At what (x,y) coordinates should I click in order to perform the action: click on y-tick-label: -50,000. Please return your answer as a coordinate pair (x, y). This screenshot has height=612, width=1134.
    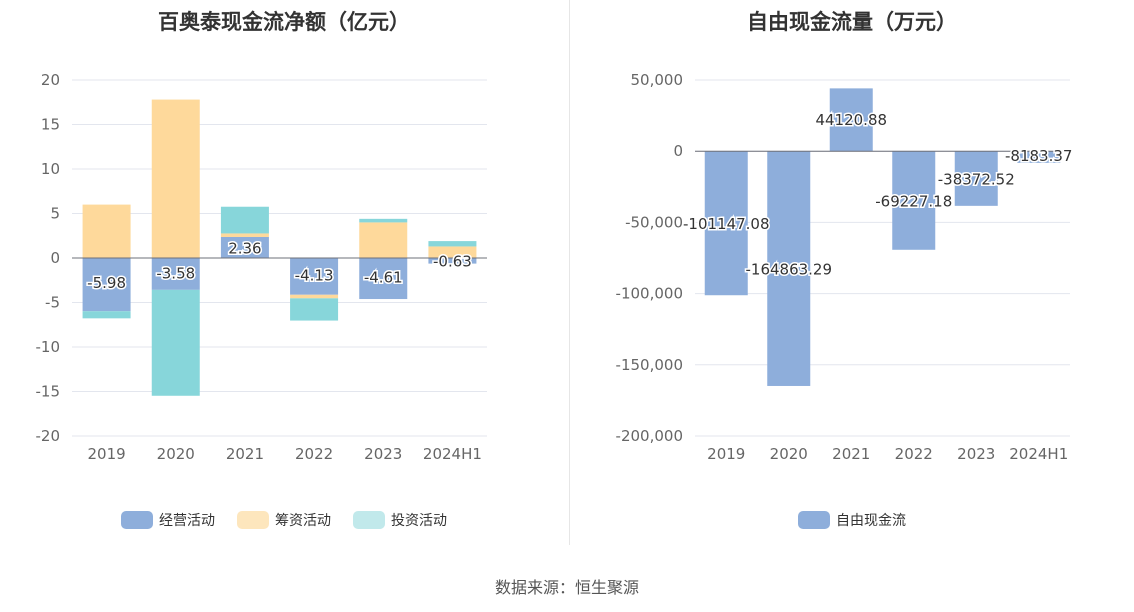
    Looking at the image, I should click on (654, 222).